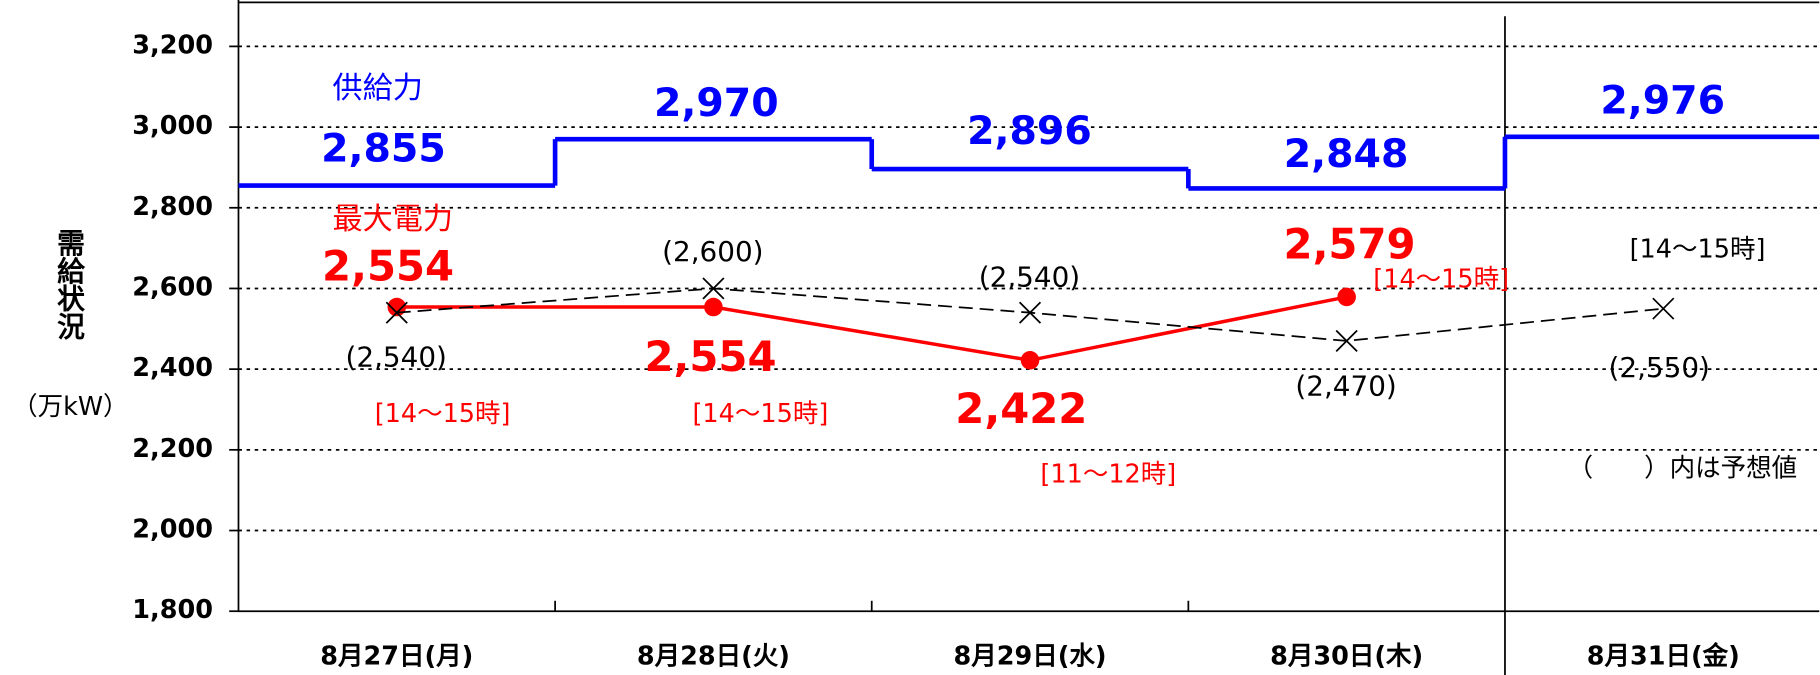  Describe the element at coordinates (70, 407) in the screenshot. I see `y-axis-unit: （万kW）` at that location.